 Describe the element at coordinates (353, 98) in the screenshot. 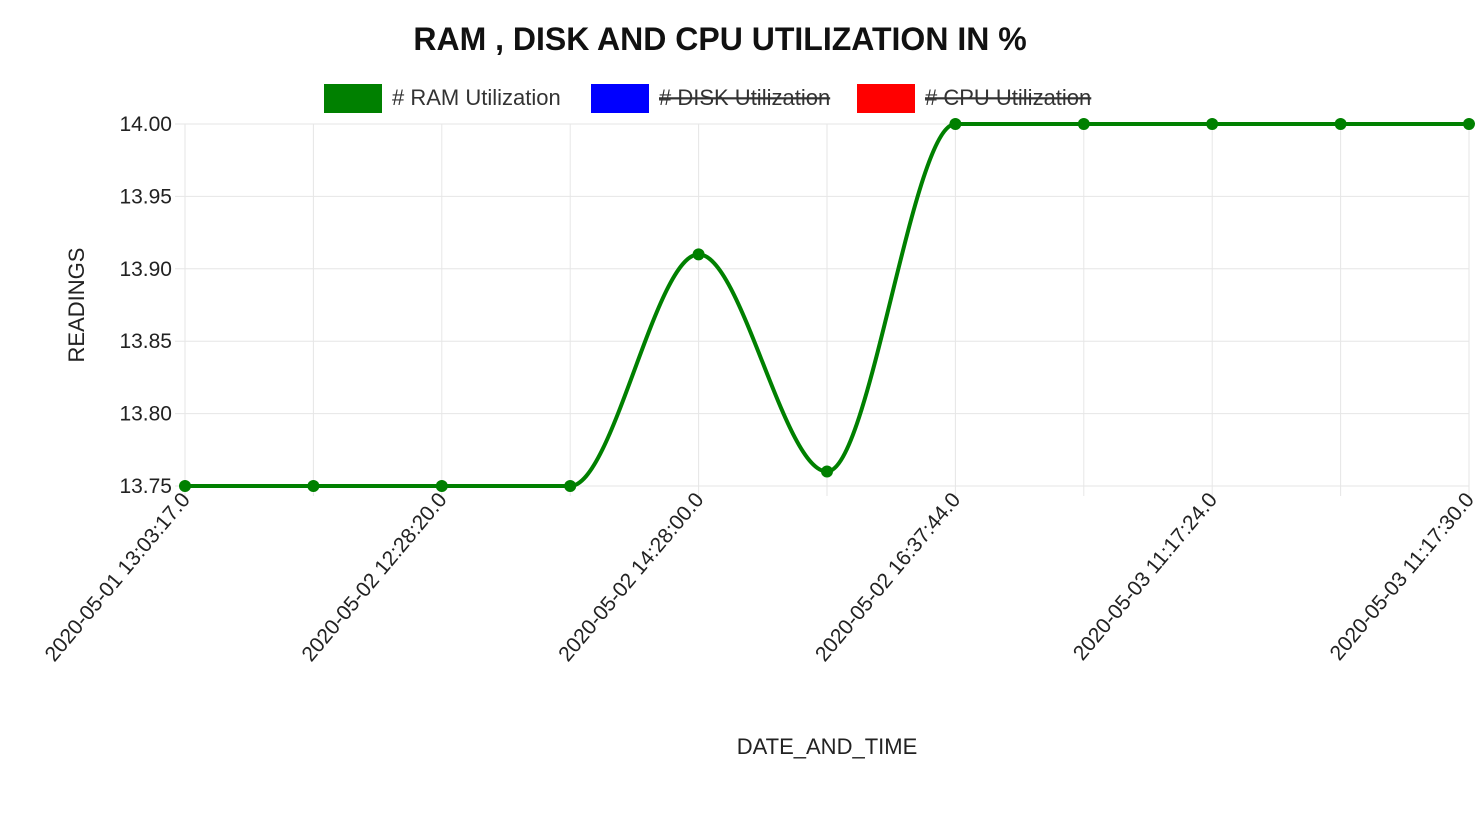

I see `legend-swatch-ram` at that location.